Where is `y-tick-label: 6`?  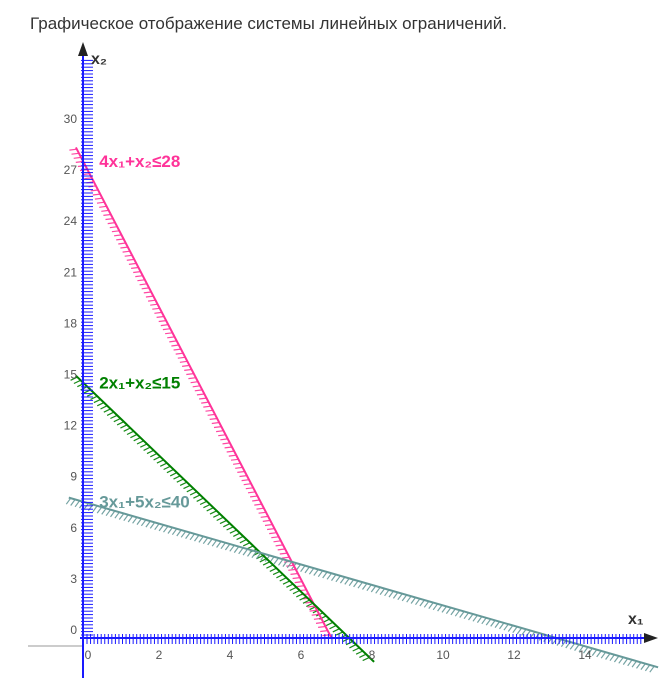
y-tick-label: 6 is located at coordinates (73, 528).